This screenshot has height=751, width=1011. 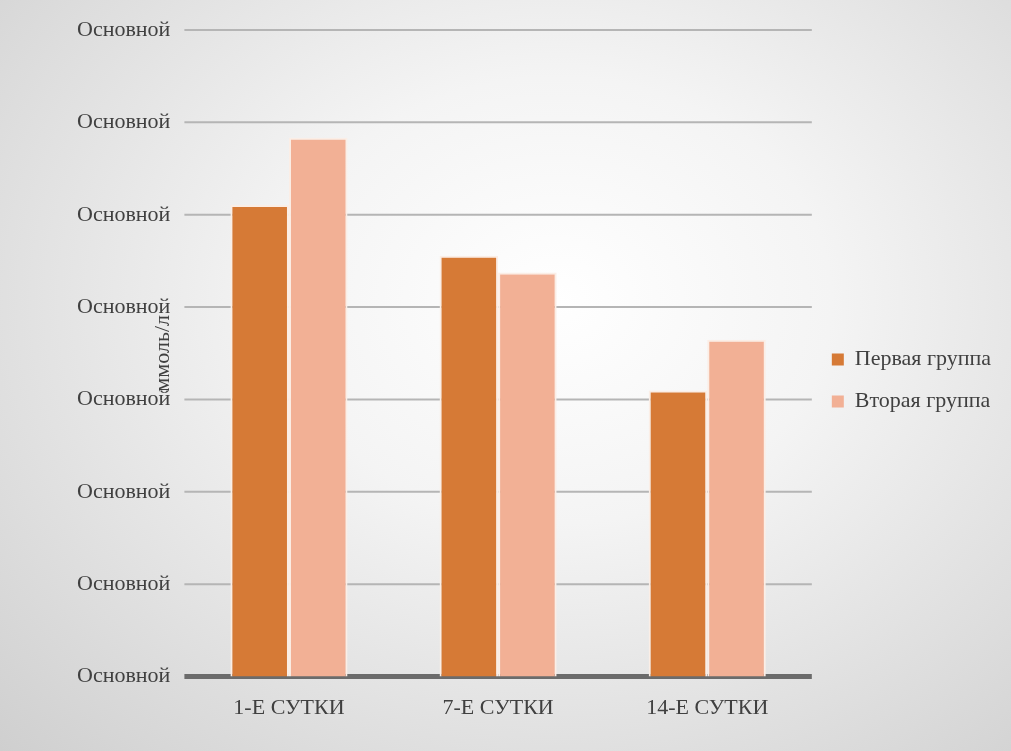 I want to click on x-tick-label: 1-Е СУТКИ, so click(x=289, y=706).